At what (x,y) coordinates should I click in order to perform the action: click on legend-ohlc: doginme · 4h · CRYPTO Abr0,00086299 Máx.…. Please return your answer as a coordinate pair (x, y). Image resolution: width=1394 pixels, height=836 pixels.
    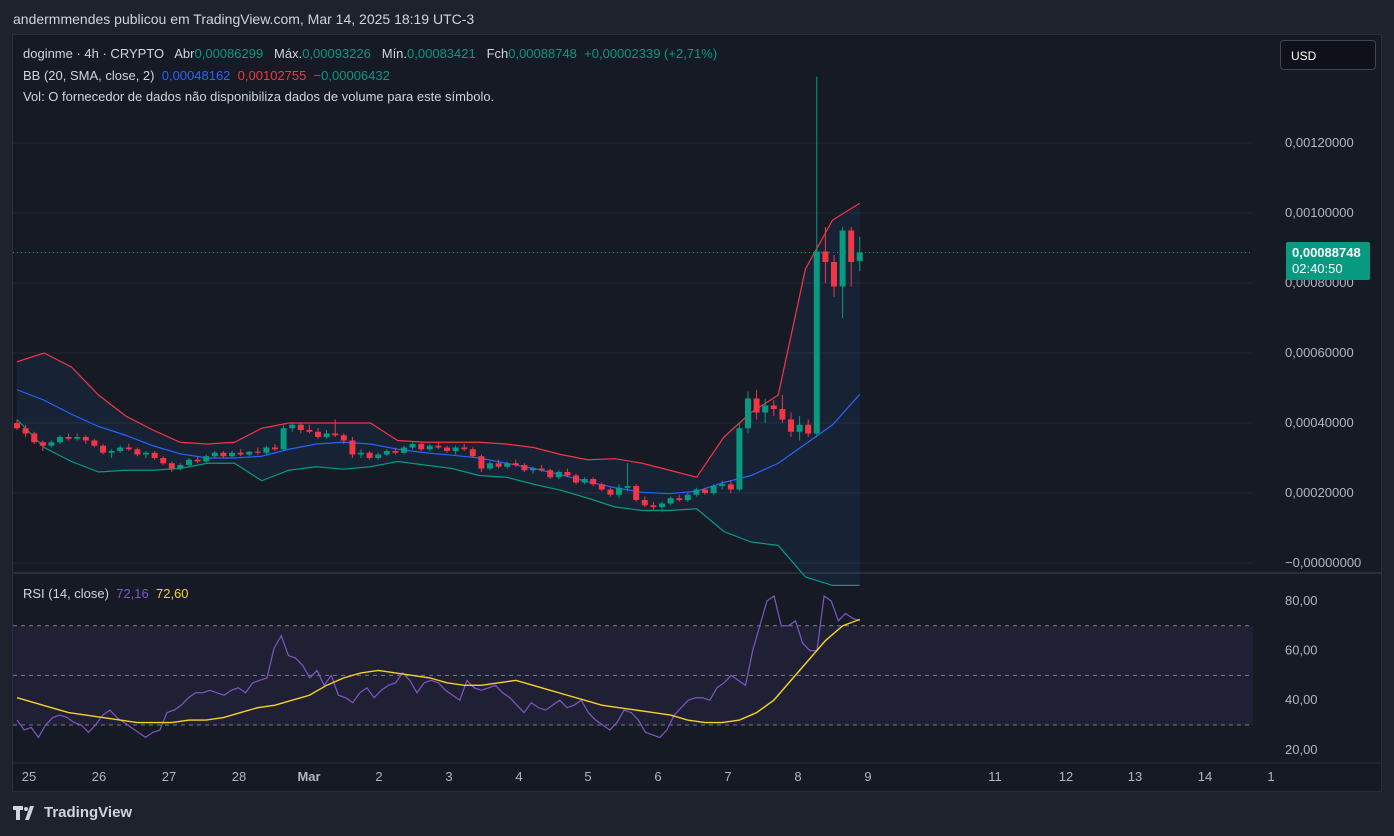
    Looking at the image, I should click on (370, 53).